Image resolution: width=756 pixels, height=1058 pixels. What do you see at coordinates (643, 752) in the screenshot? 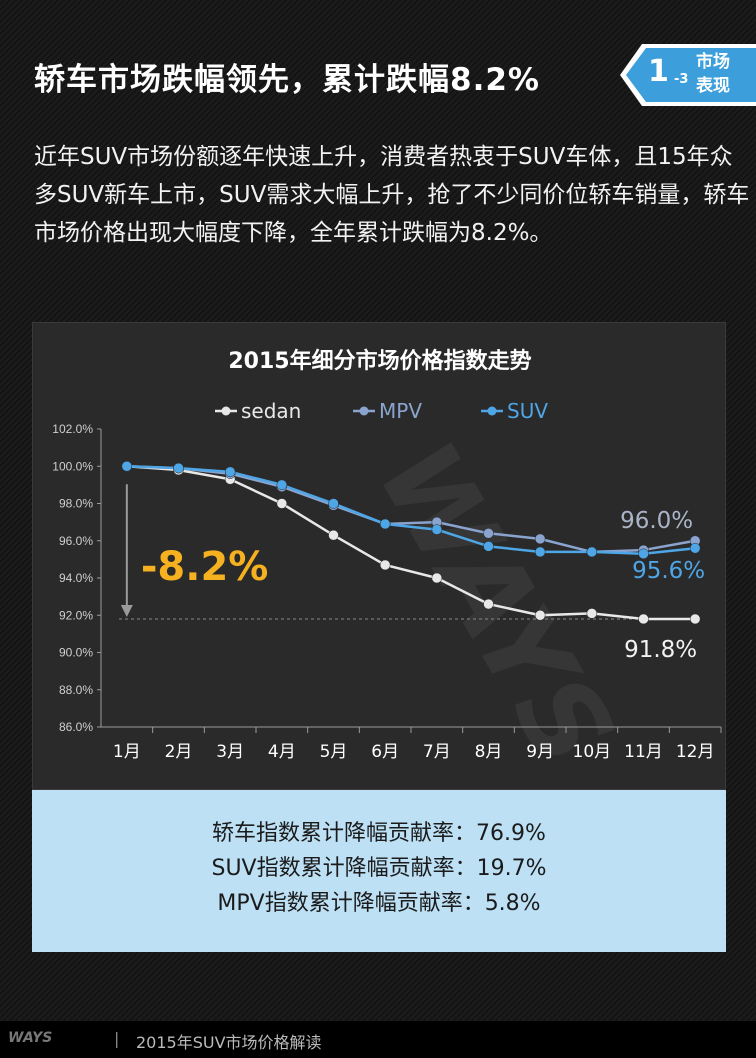
I see `x-tick-label: 11月` at bounding box center [643, 752].